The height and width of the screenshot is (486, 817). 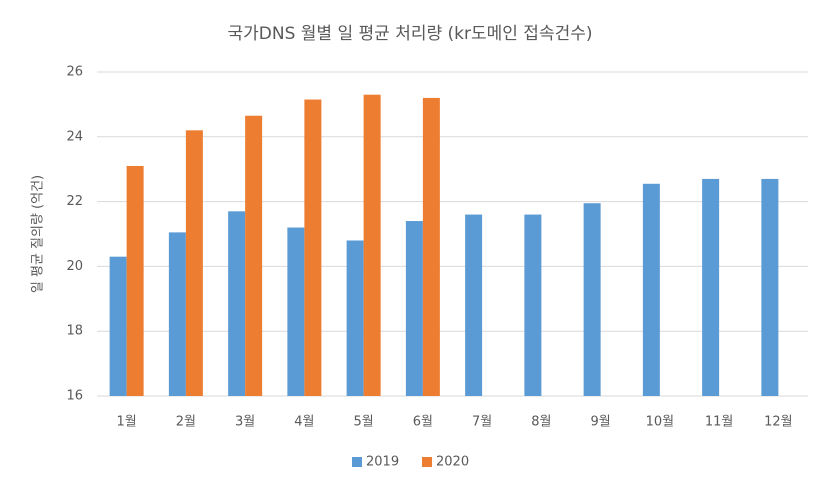 What do you see at coordinates (452, 462) in the screenshot?
I see `legend-label: 2020` at bounding box center [452, 462].